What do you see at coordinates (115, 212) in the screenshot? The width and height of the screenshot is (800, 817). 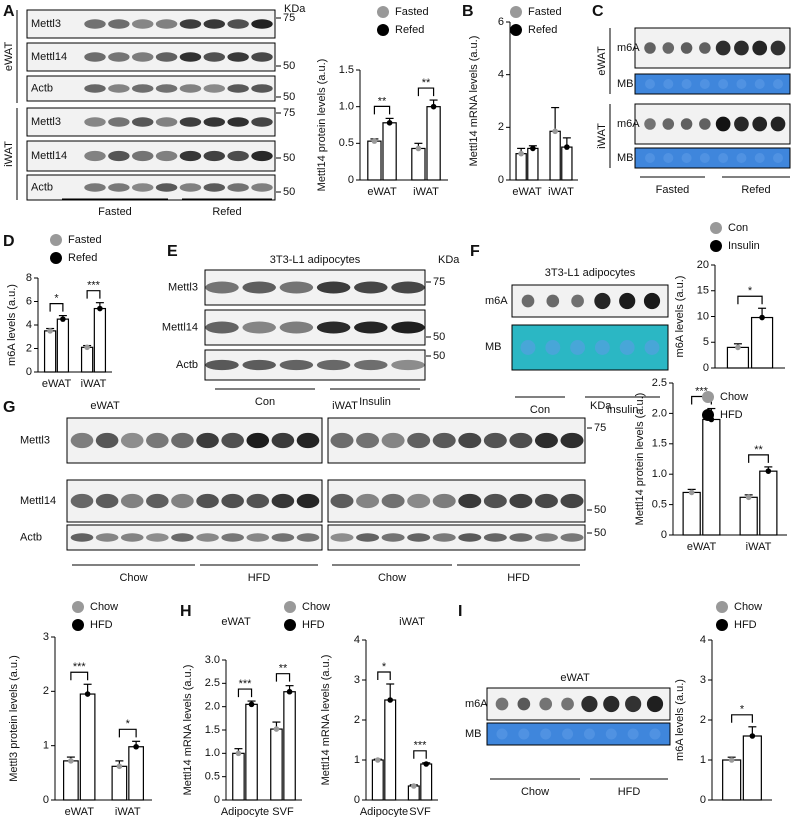 I see `condition-label: Fasted` at bounding box center [115, 212].